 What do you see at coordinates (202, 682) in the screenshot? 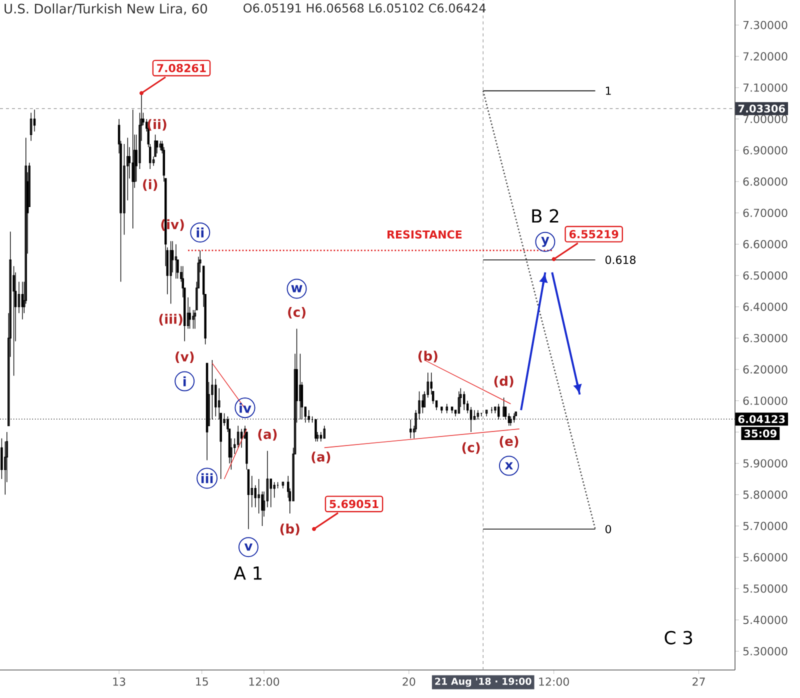
I see `x-tick-label: 15` at bounding box center [202, 682].